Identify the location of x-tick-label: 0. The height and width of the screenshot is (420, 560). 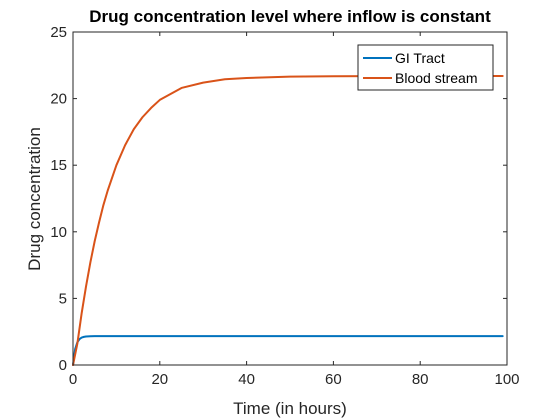
(73, 379).